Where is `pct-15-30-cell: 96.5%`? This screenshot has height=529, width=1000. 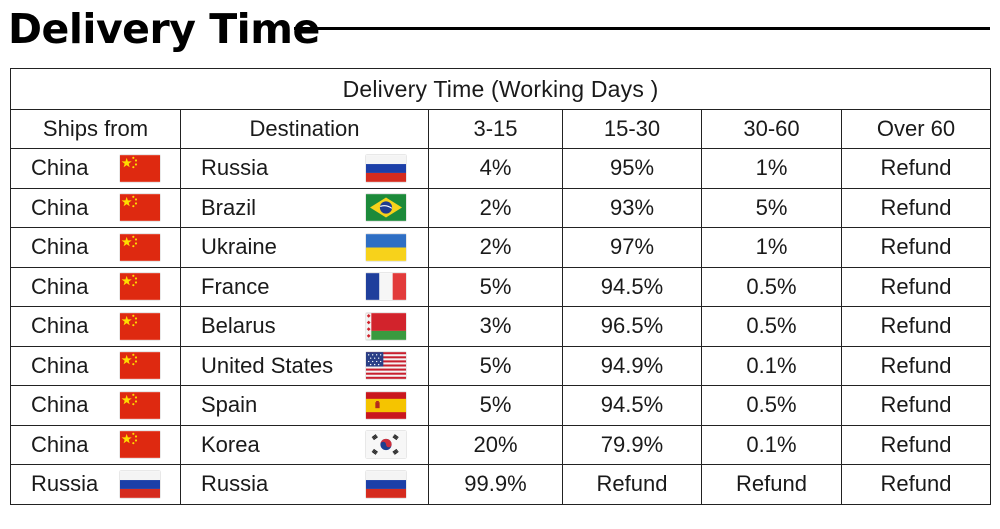 pct-15-30-cell: 96.5% is located at coordinates (632, 326).